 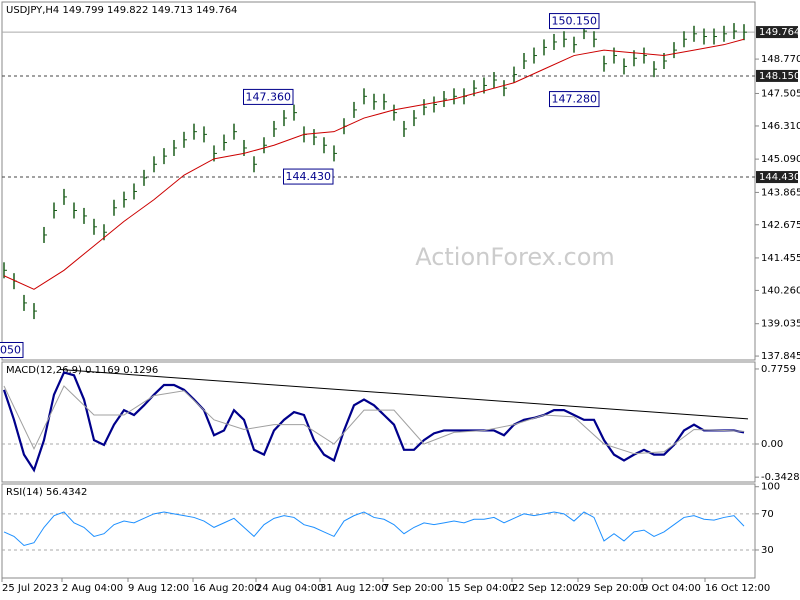 What do you see at coordinates (779, 177) in the screenshot?
I see `level-label: 144.430` at bounding box center [779, 177].